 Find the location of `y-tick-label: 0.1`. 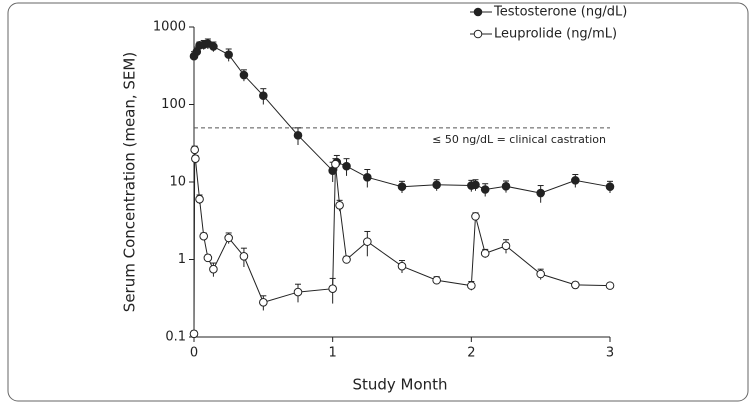

y-tick-label: 0.1 is located at coordinates (175, 337).